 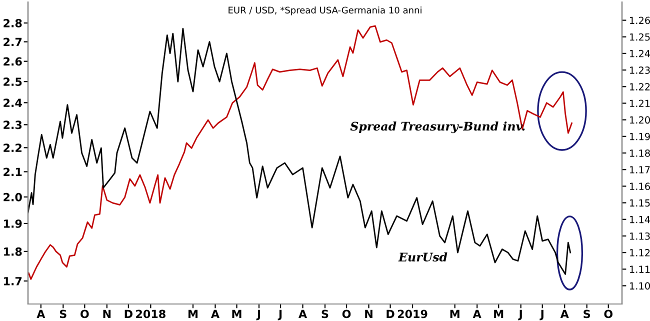 I want to click on y2-tick-label: 1.21, so click(x=640, y=103).